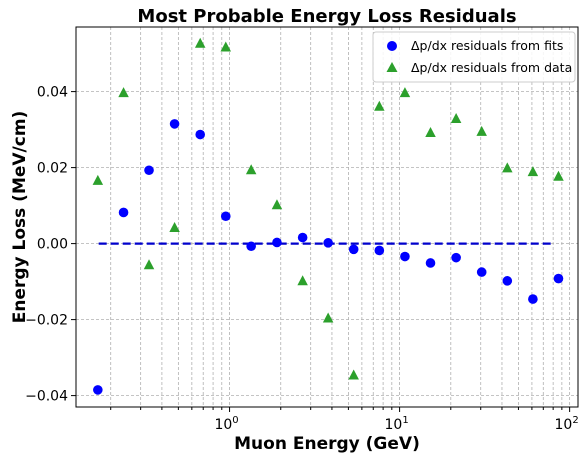 The image size is (587, 459). I want to click on legend-marker-fits, so click(392, 46).